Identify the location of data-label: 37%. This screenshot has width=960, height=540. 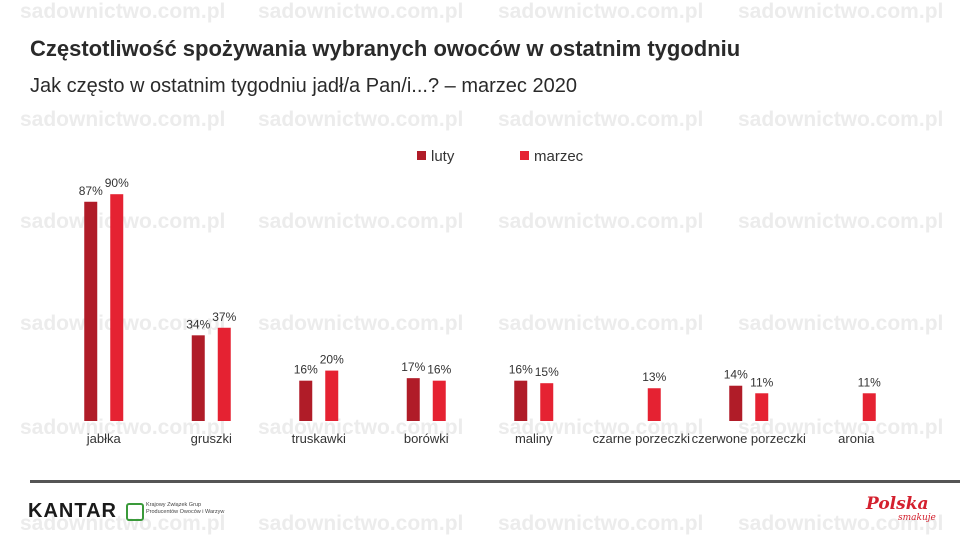
(224, 317).